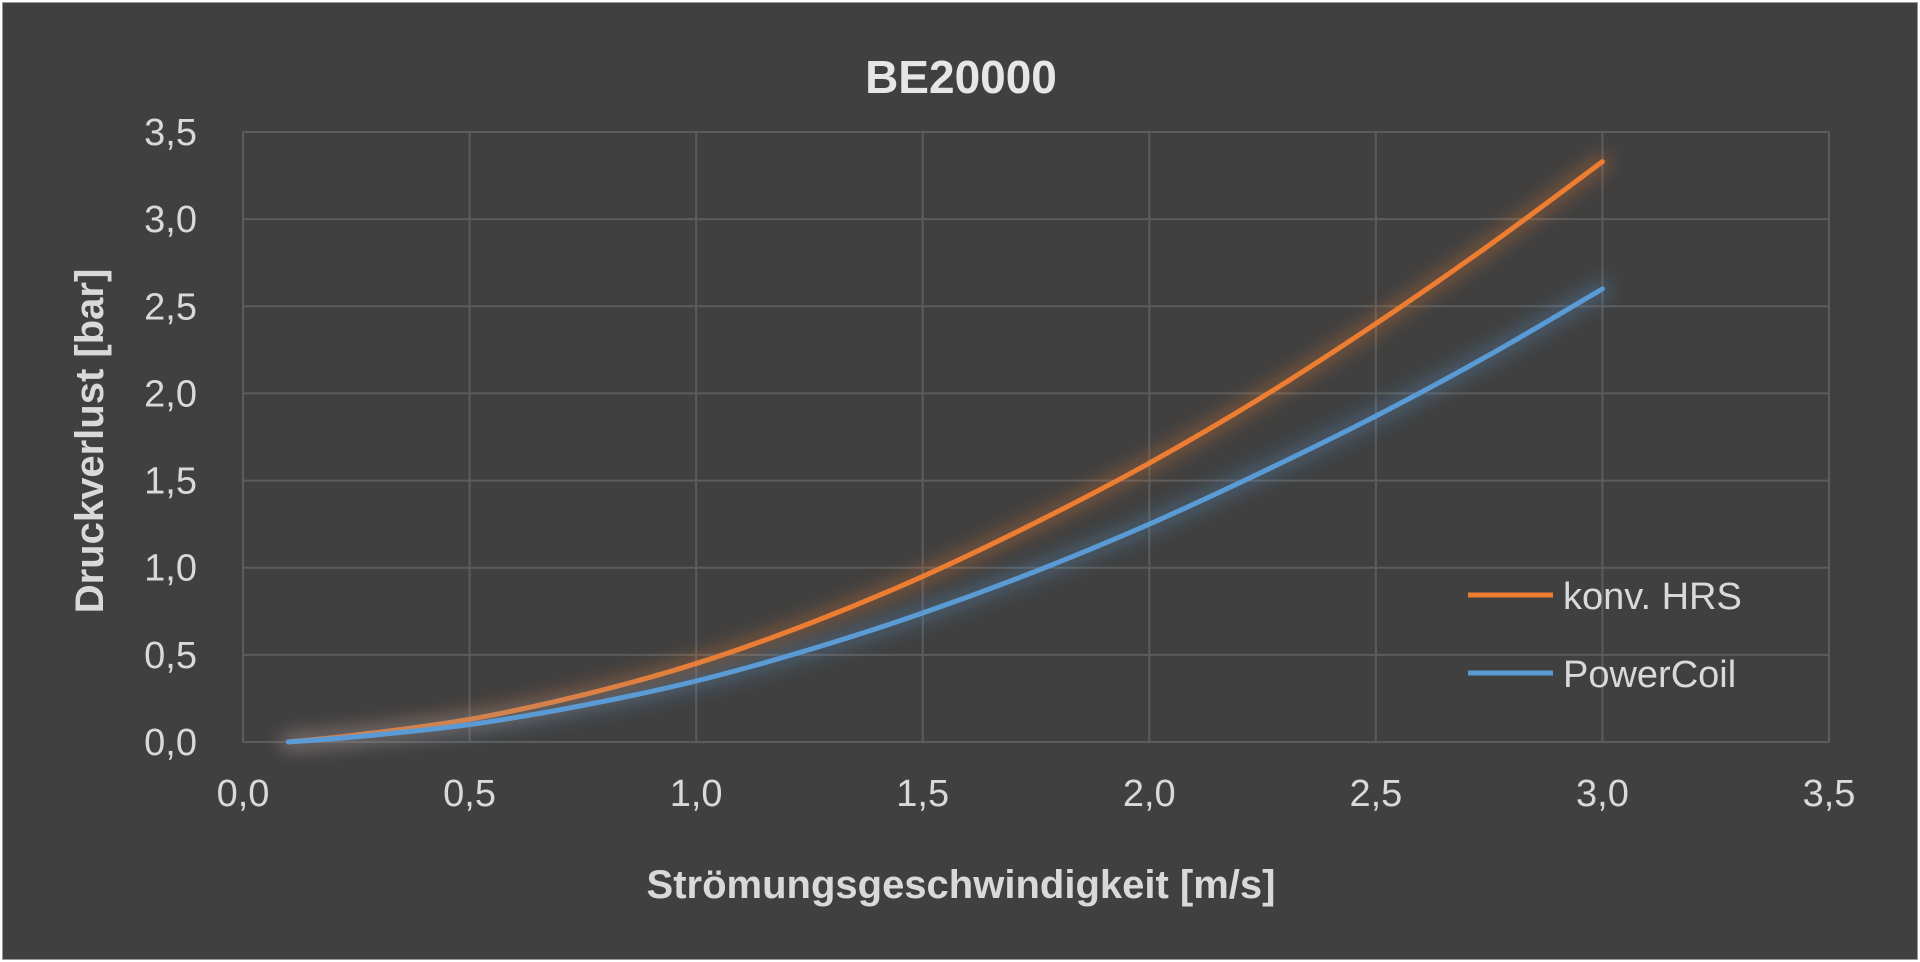 This screenshot has height=962, width=1920. I want to click on y-tick-label: 2,5, so click(170, 307).